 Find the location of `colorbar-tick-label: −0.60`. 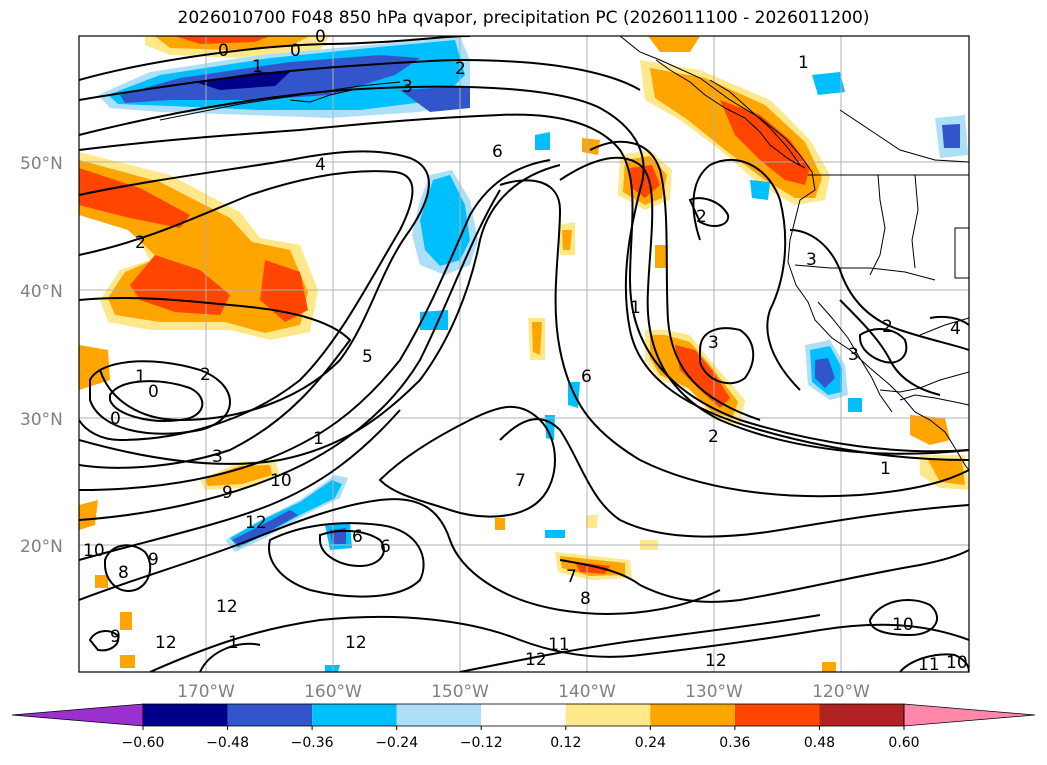

colorbar-tick-label: −0.60 is located at coordinates (143, 743).